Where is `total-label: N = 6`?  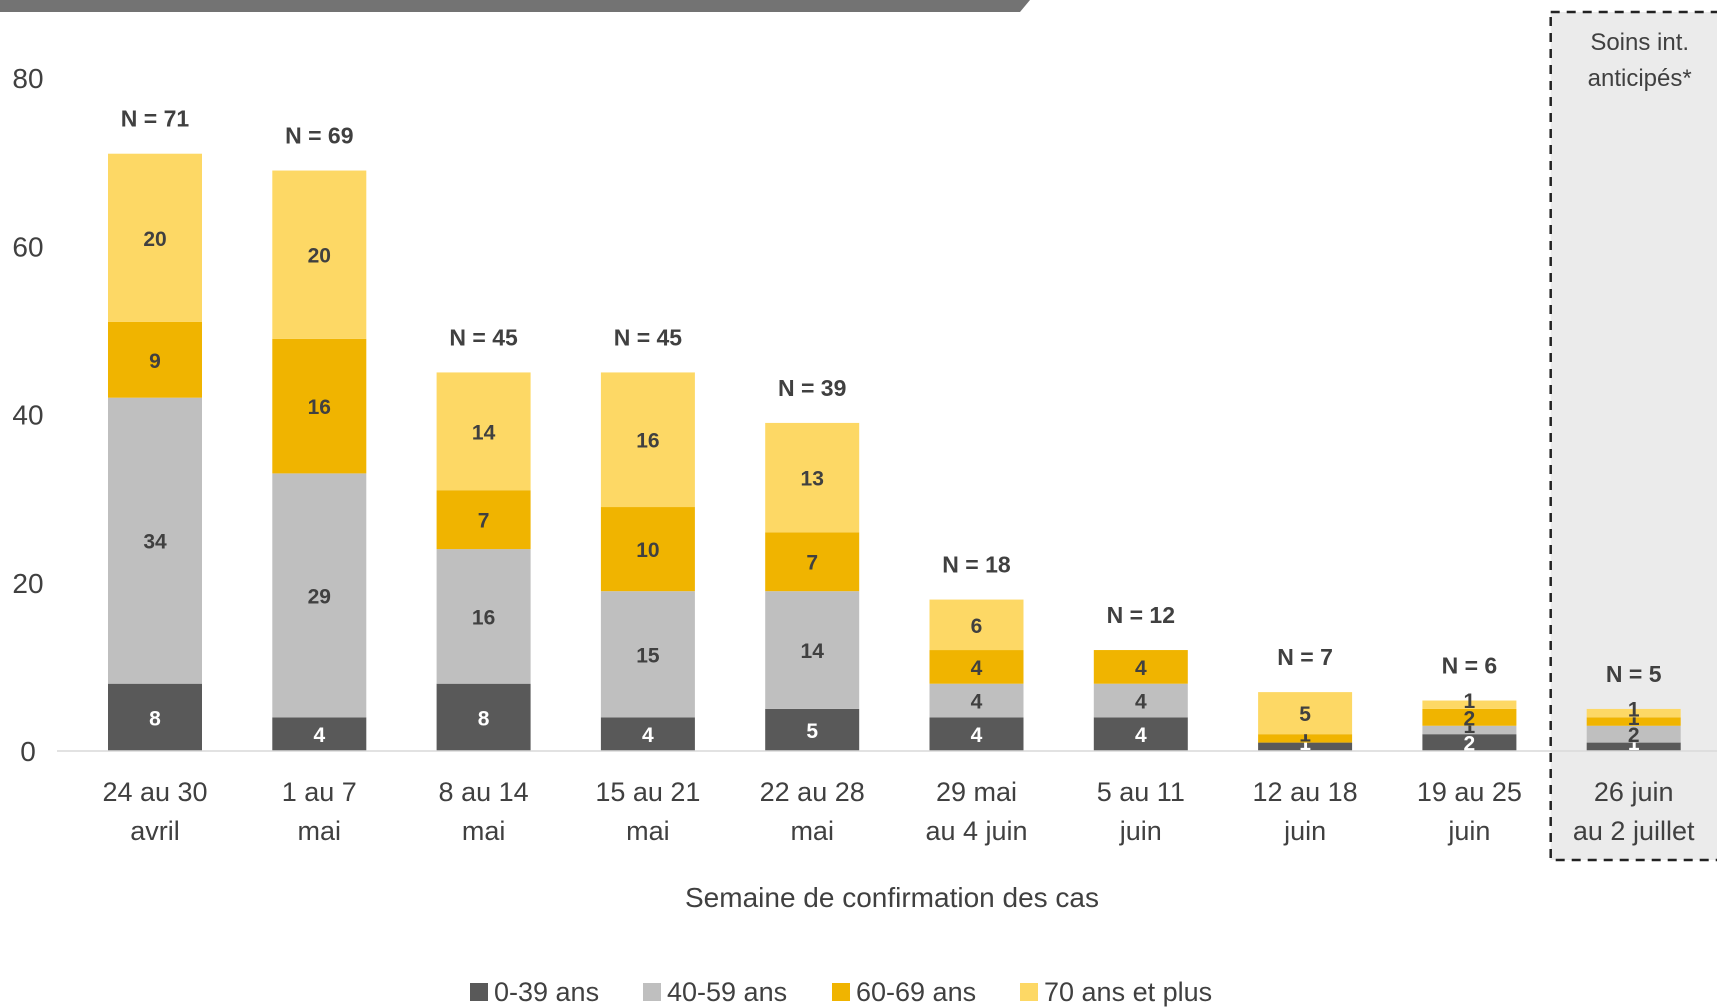
total-label: N = 6 is located at coordinates (1470, 666).